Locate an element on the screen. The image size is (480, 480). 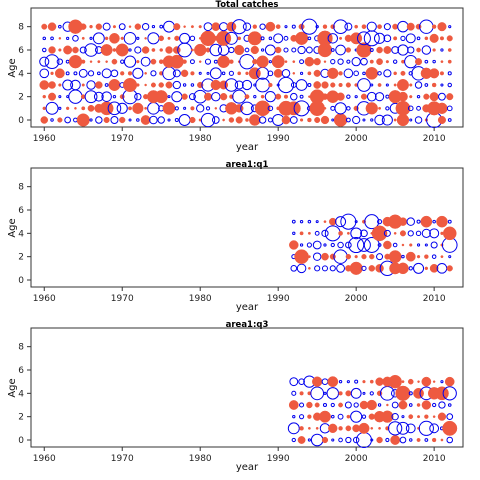
x-tick-label: 1970 is located at coordinates (122, 459).